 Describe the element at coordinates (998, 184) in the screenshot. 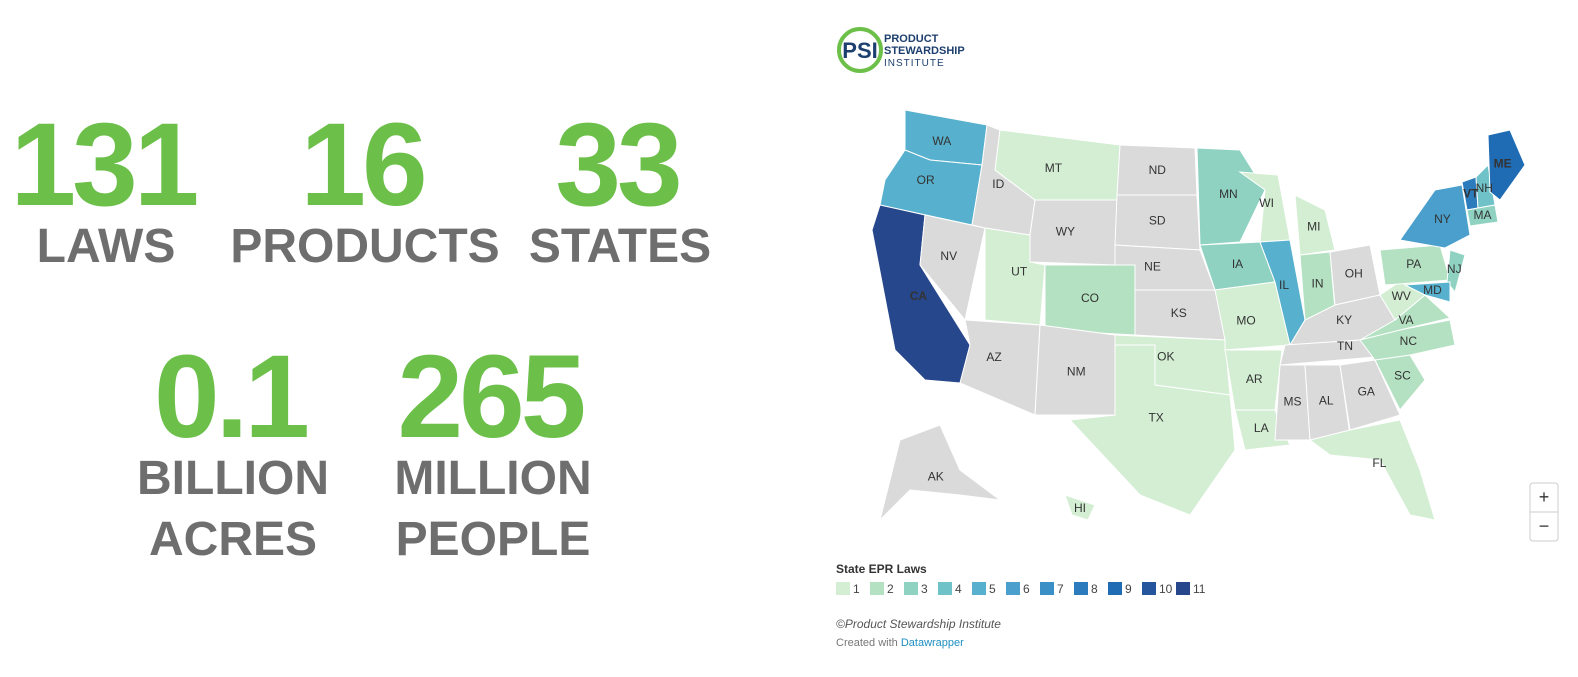

I see `state-label: ID` at that location.